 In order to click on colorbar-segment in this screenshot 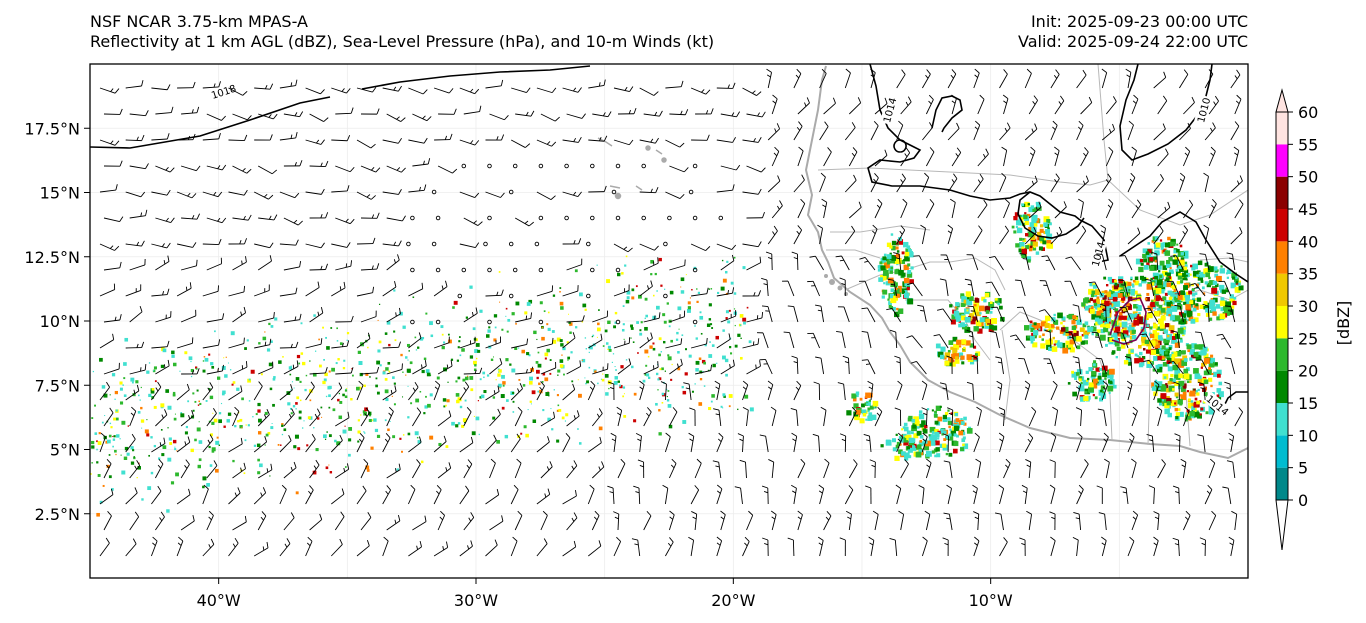, I will do `click(1282, 354)`.